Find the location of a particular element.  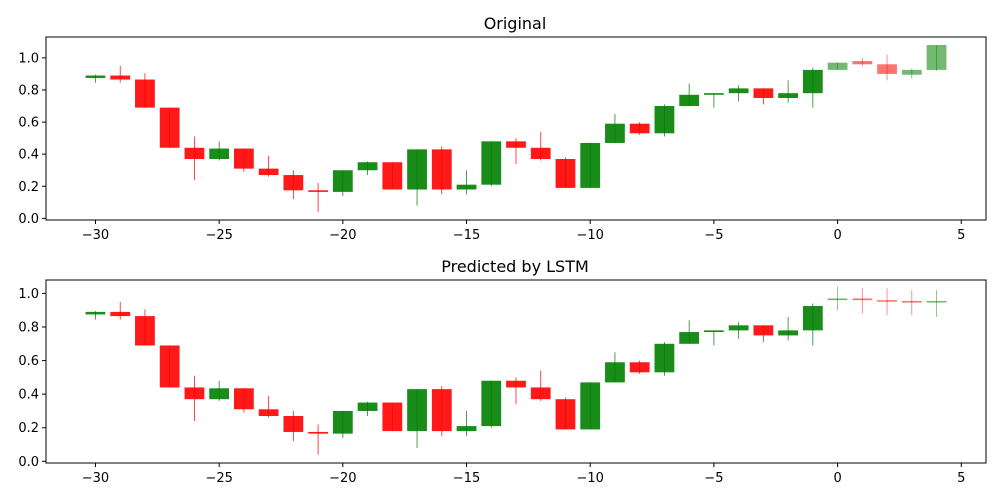

bottom-chart-x-tick-label: −20 is located at coordinates (342, 478).